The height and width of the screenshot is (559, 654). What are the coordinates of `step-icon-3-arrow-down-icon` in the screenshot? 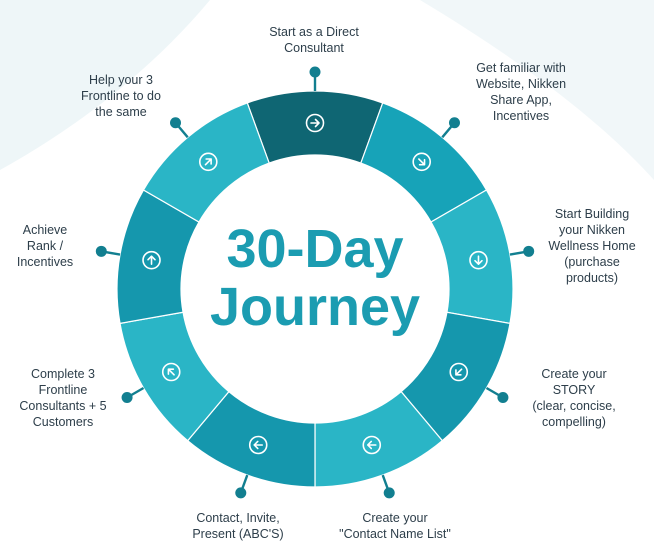 It's located at (478, 260).